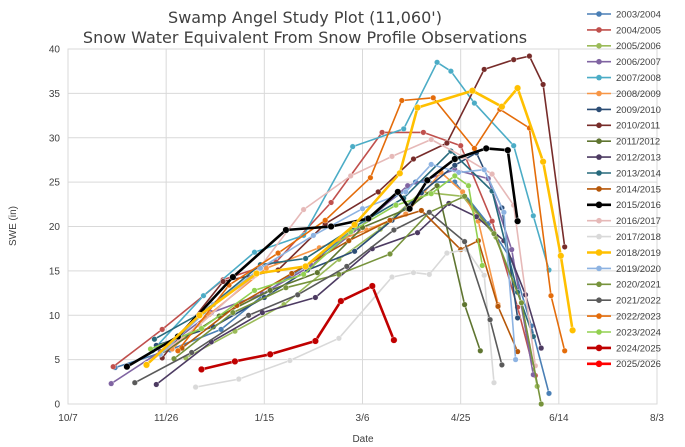  What do you see at coordinates (638, 205) in the screenshot?
I see `legend-label: 2015/2016` at bounding box center [638, 205].